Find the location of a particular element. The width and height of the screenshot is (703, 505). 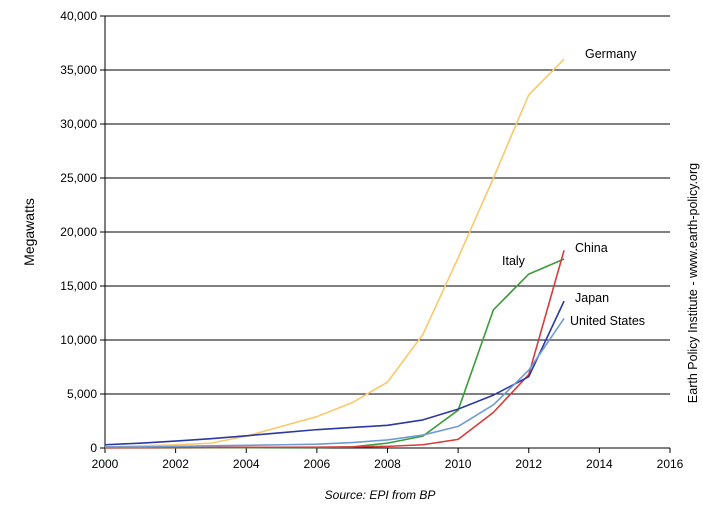

y-tick-label: 20,000 is located at coordinates (78, 232).